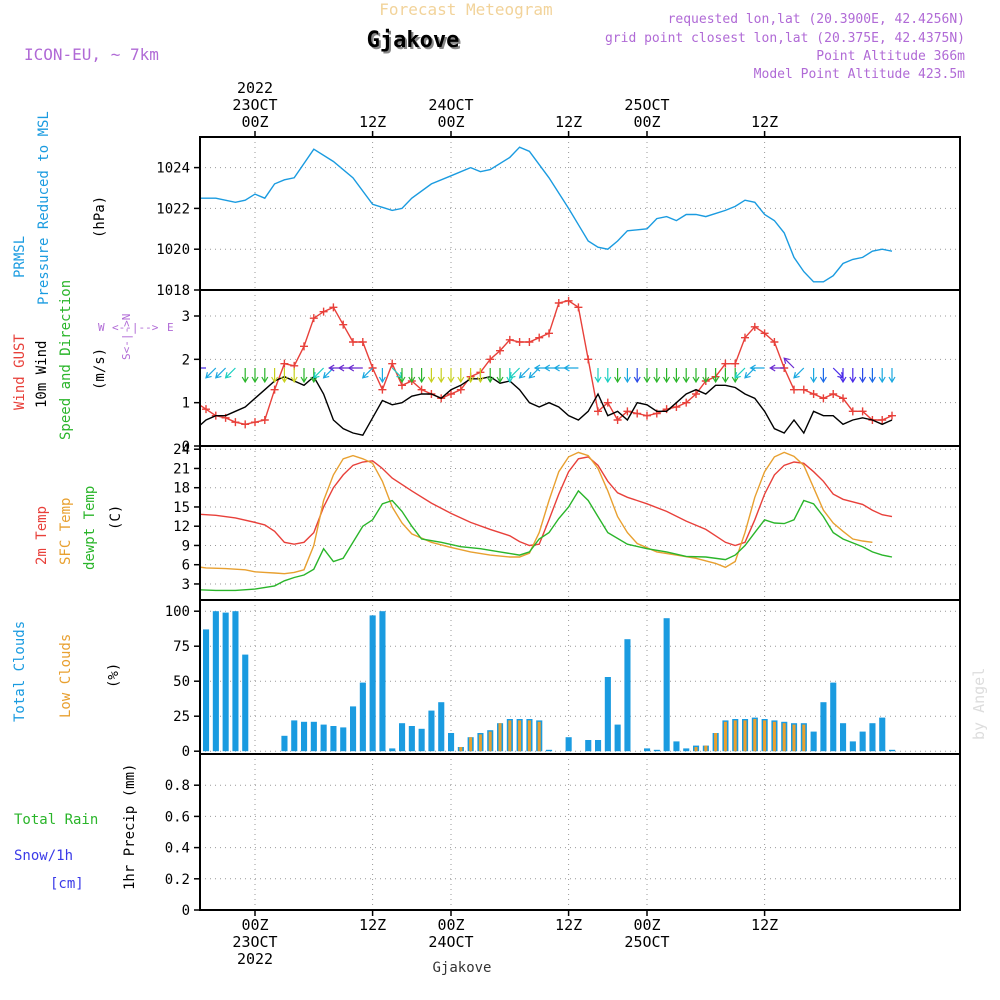 Image resolution: width=1000 pixels, height=1000 pixels. What do you see at coordinates (181, 508) in the screenshot?
I see `y-tick-label: 15` at bounding box center [181, 508].